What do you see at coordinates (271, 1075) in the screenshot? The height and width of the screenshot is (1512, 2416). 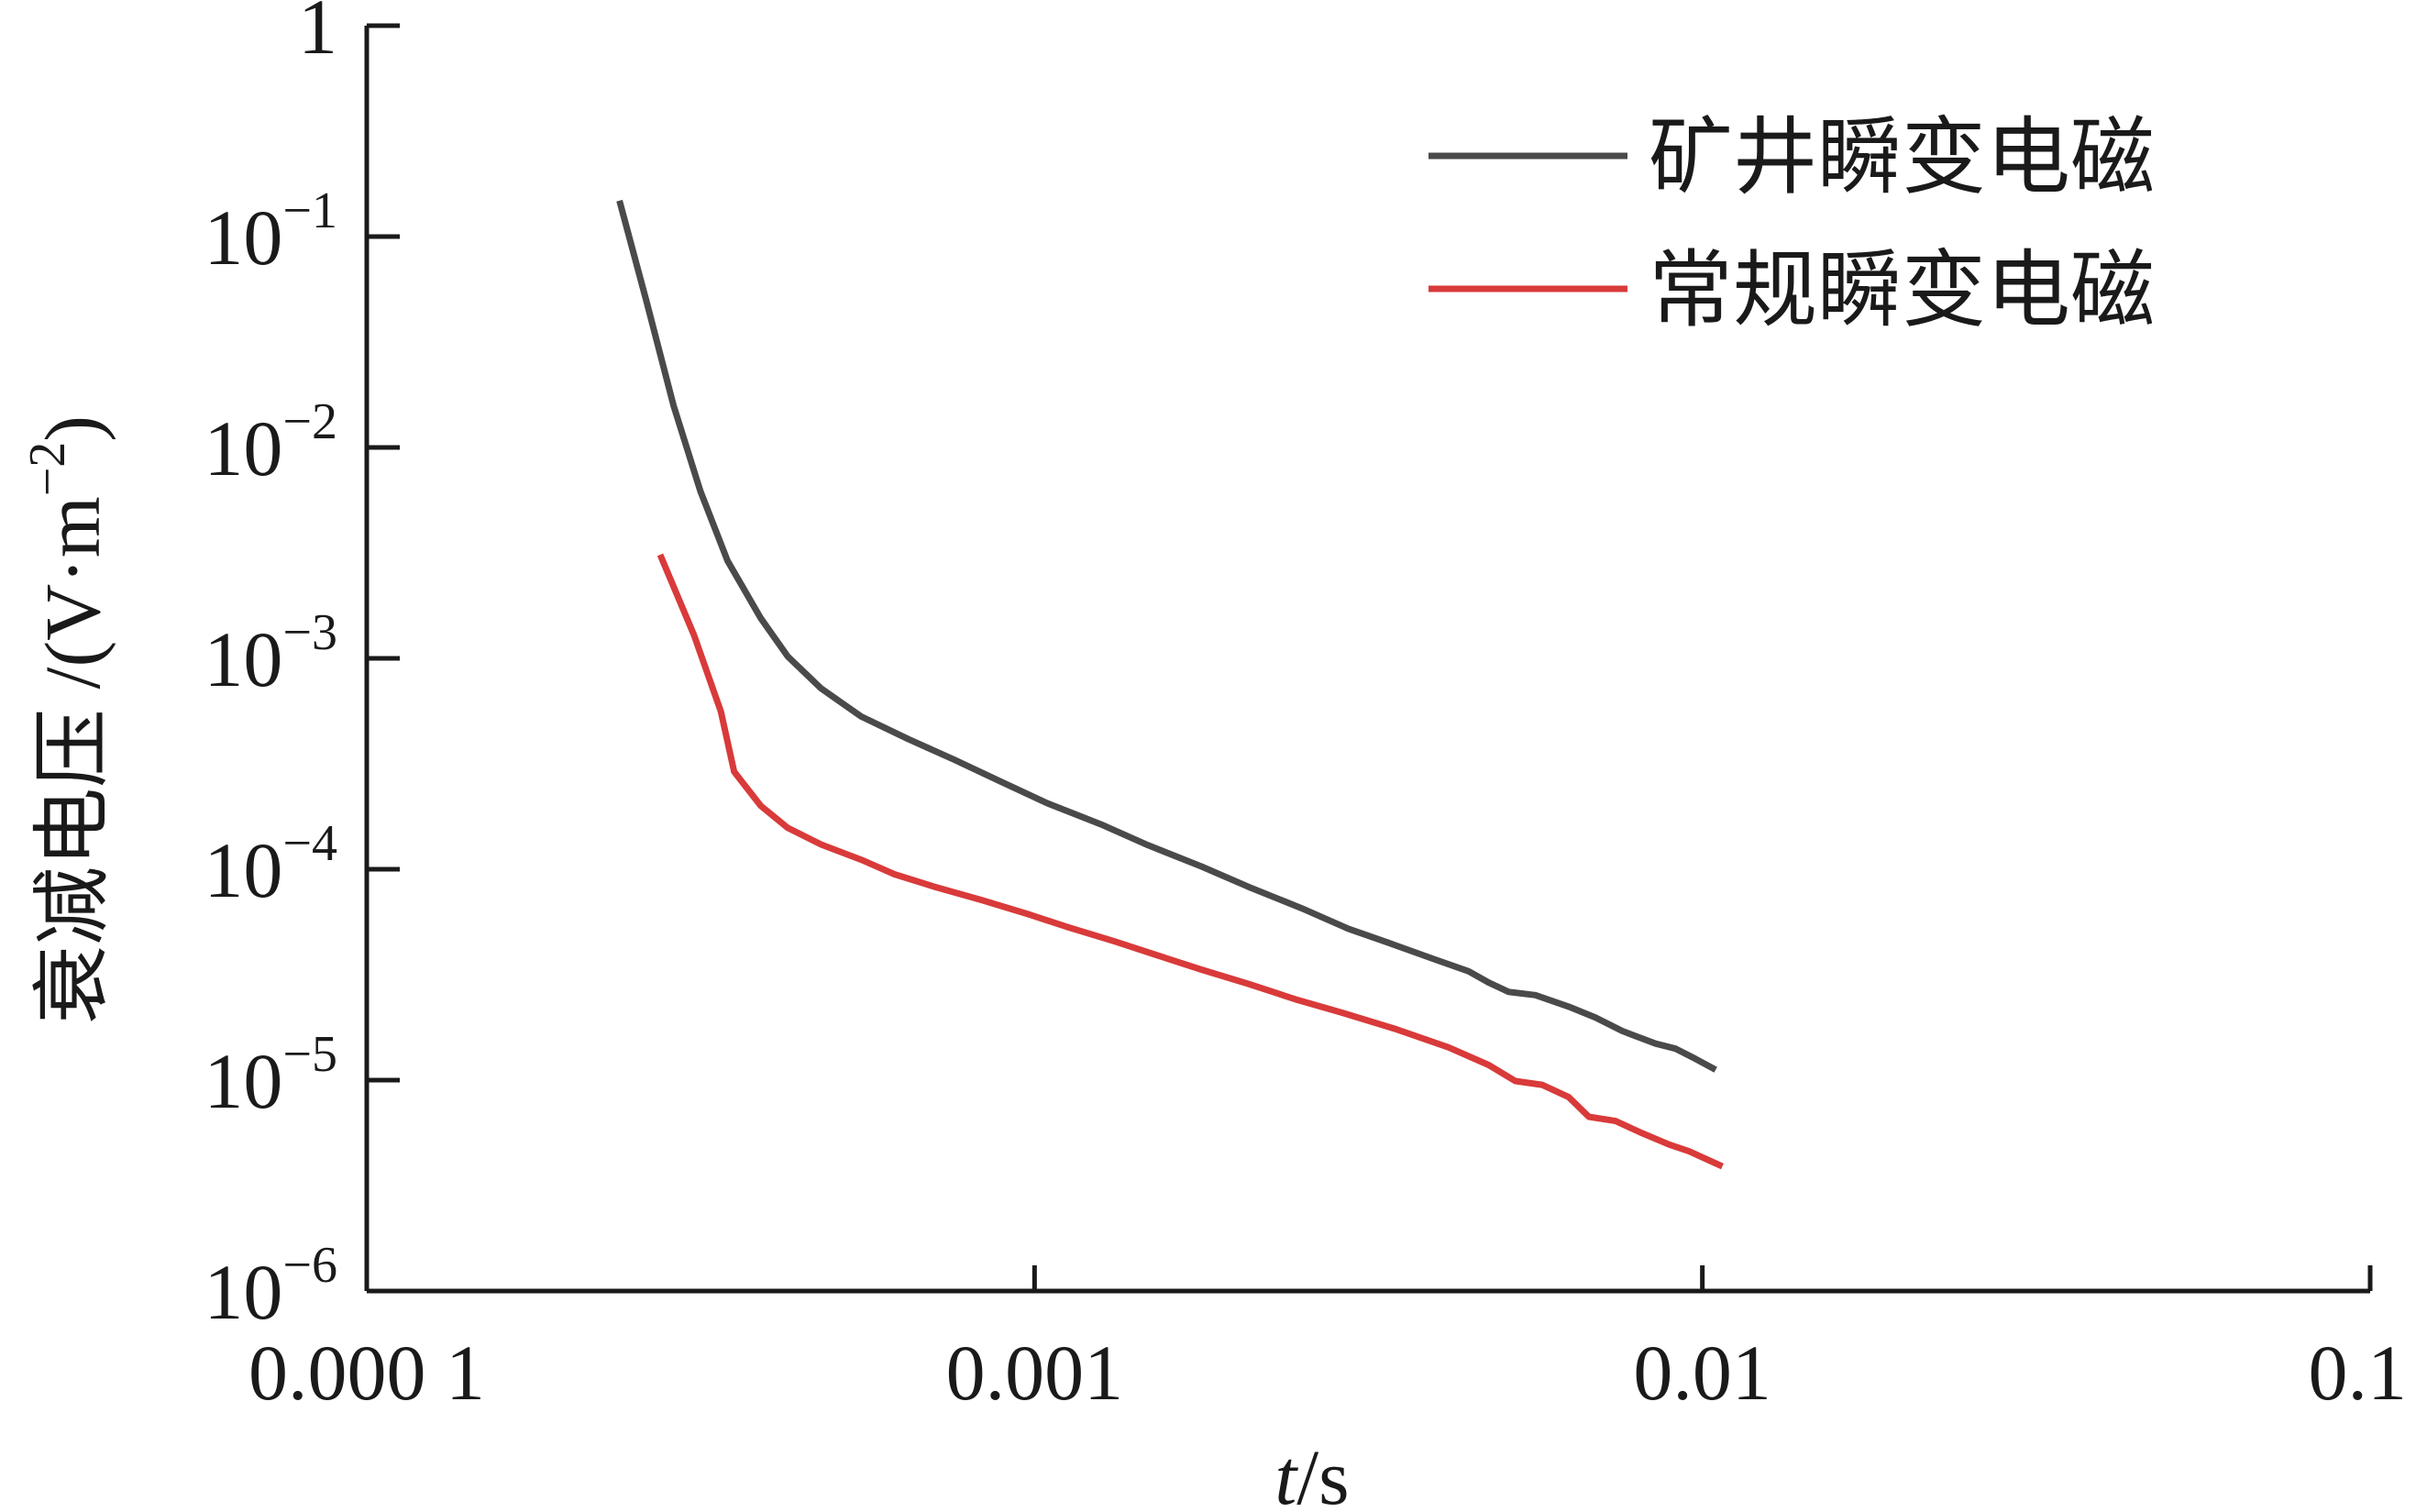 I see `y-tick-label: 10⁻⁵` at bounding box center [271, 1075].